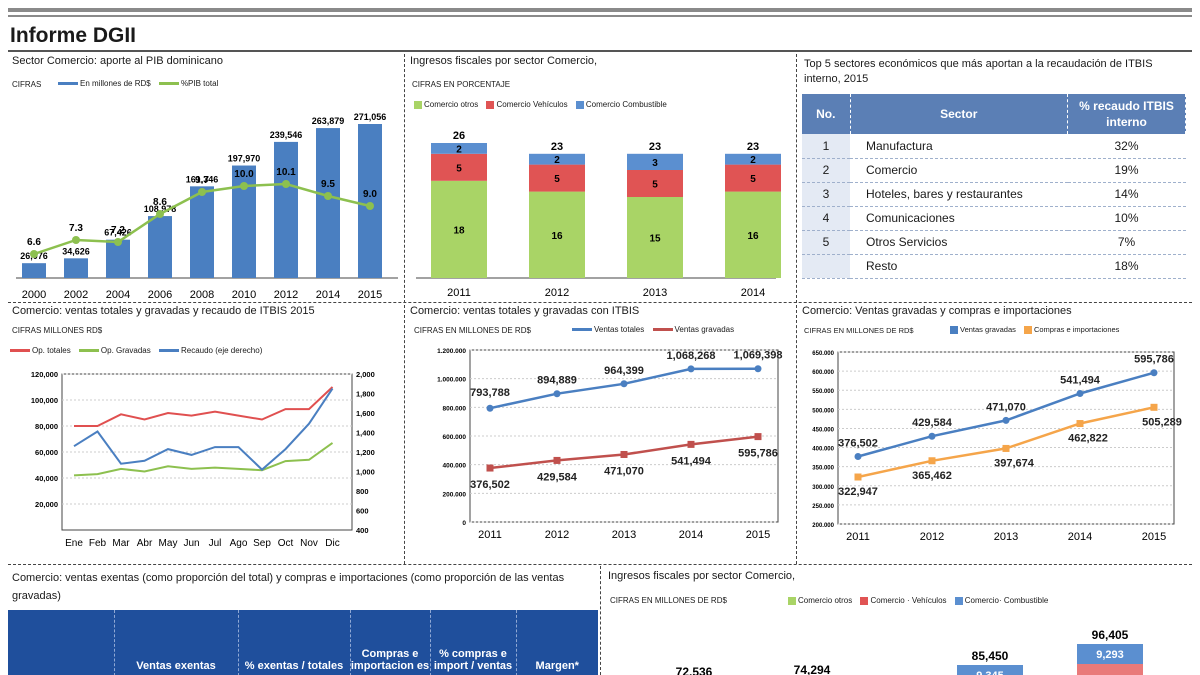 Image resolution: width=1200 pixels, height=675 pixels. What do you see at coordinates (76, 295) in the screenshot?
I see `x-tick-label: 2002` at bounding box center [76, 295].